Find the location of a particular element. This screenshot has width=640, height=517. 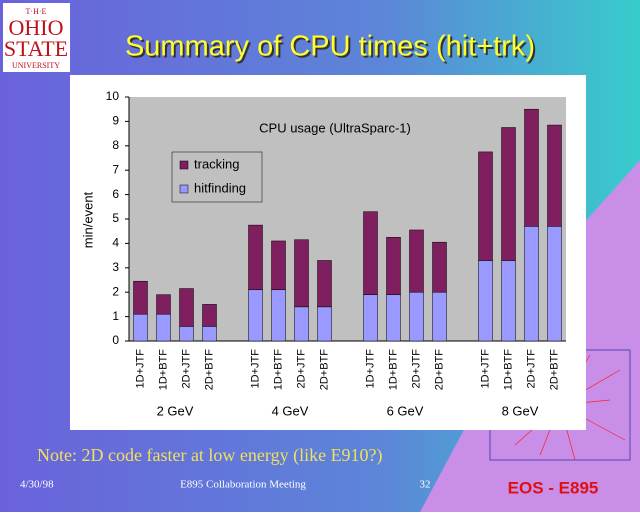

logo-text: T·H·E is located at coordinates (36, 11).